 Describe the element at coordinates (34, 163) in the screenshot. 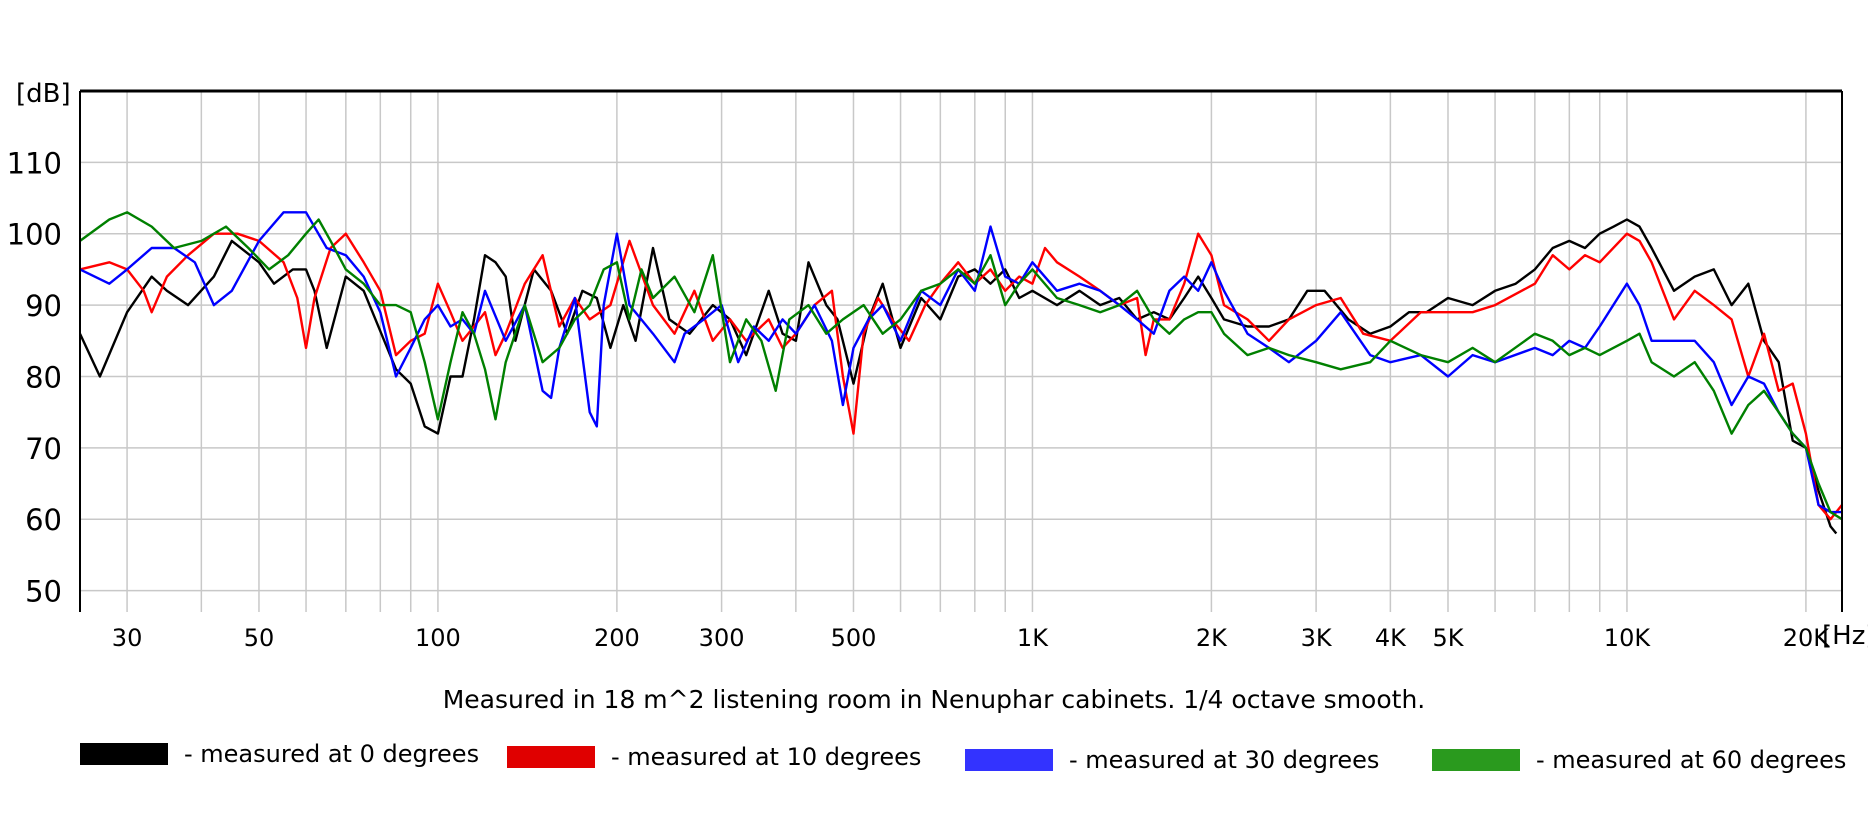

I see `y-tick-label: 110` at that location.